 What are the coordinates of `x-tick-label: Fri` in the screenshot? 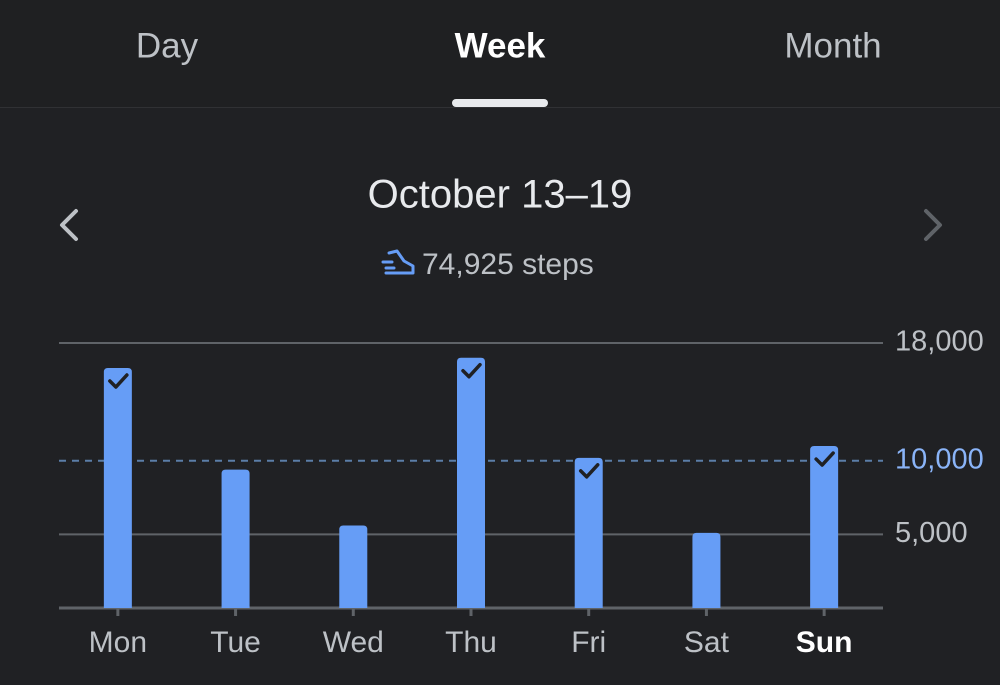 It's located at (588, 642).